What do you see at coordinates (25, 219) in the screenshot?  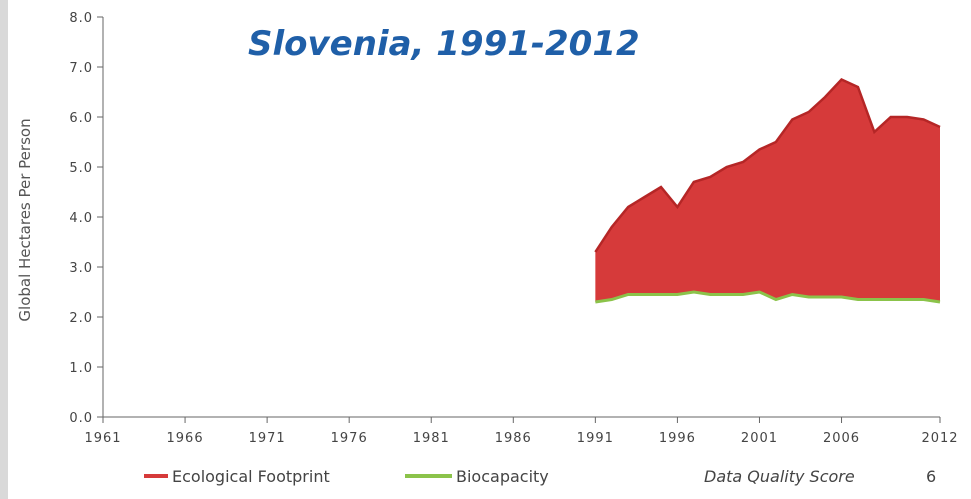 I see `y-axis-label: Global Hectares Per Person` at bounding box center [25, 219].